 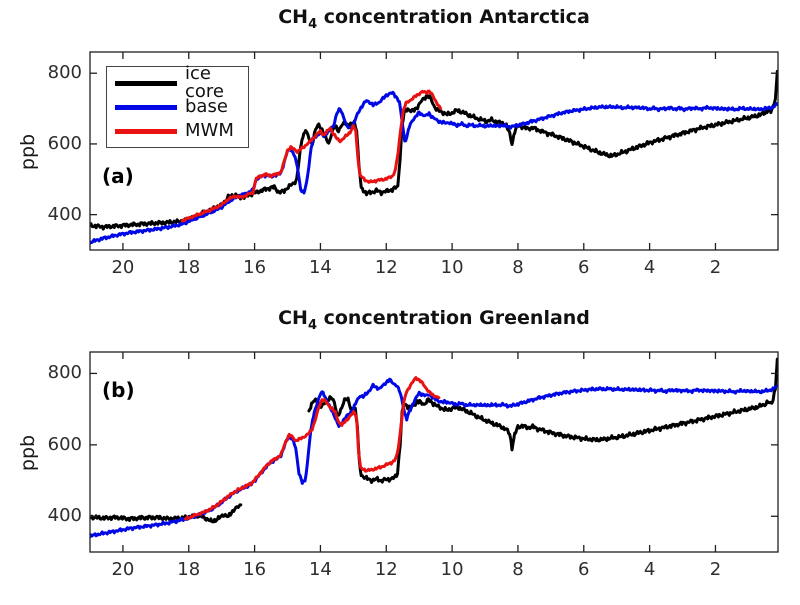 What do you see at coordinates (209, 130) in the screenshot?
I see `legend-label-mwm: MWM` at bounding box center [209, 130].